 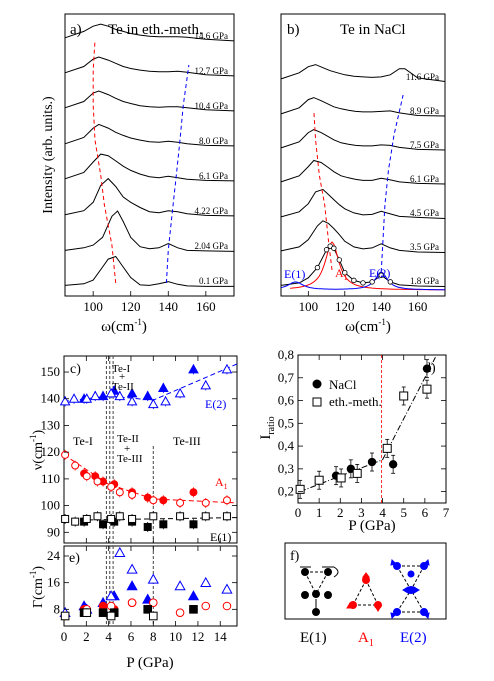 What do you see at coordinates (365, 581) in the screenshot?
I see `panel-f-frame` at bounding box center [365, 581].